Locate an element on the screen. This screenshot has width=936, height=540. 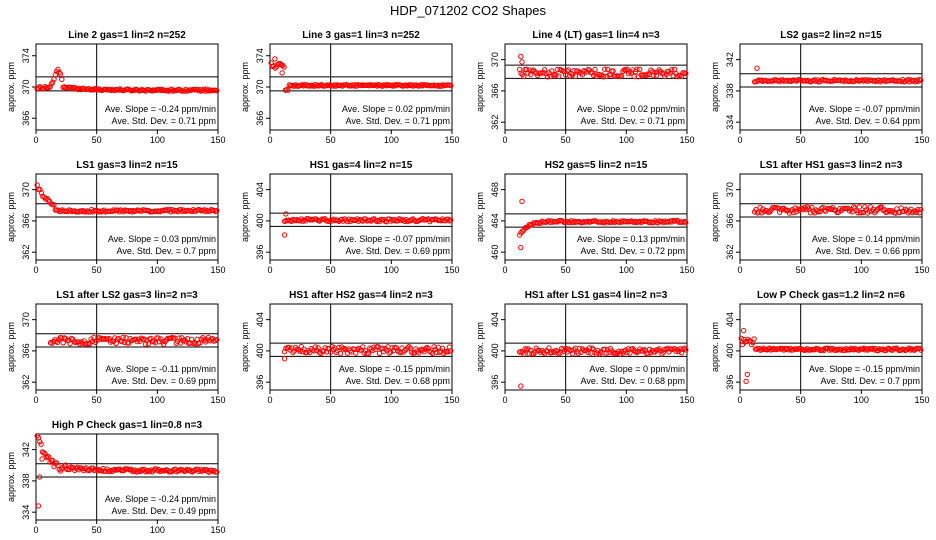
subplot-title: Low P Check gas=1.2 lin=2 n=6 is located at coordinates (831, 295).